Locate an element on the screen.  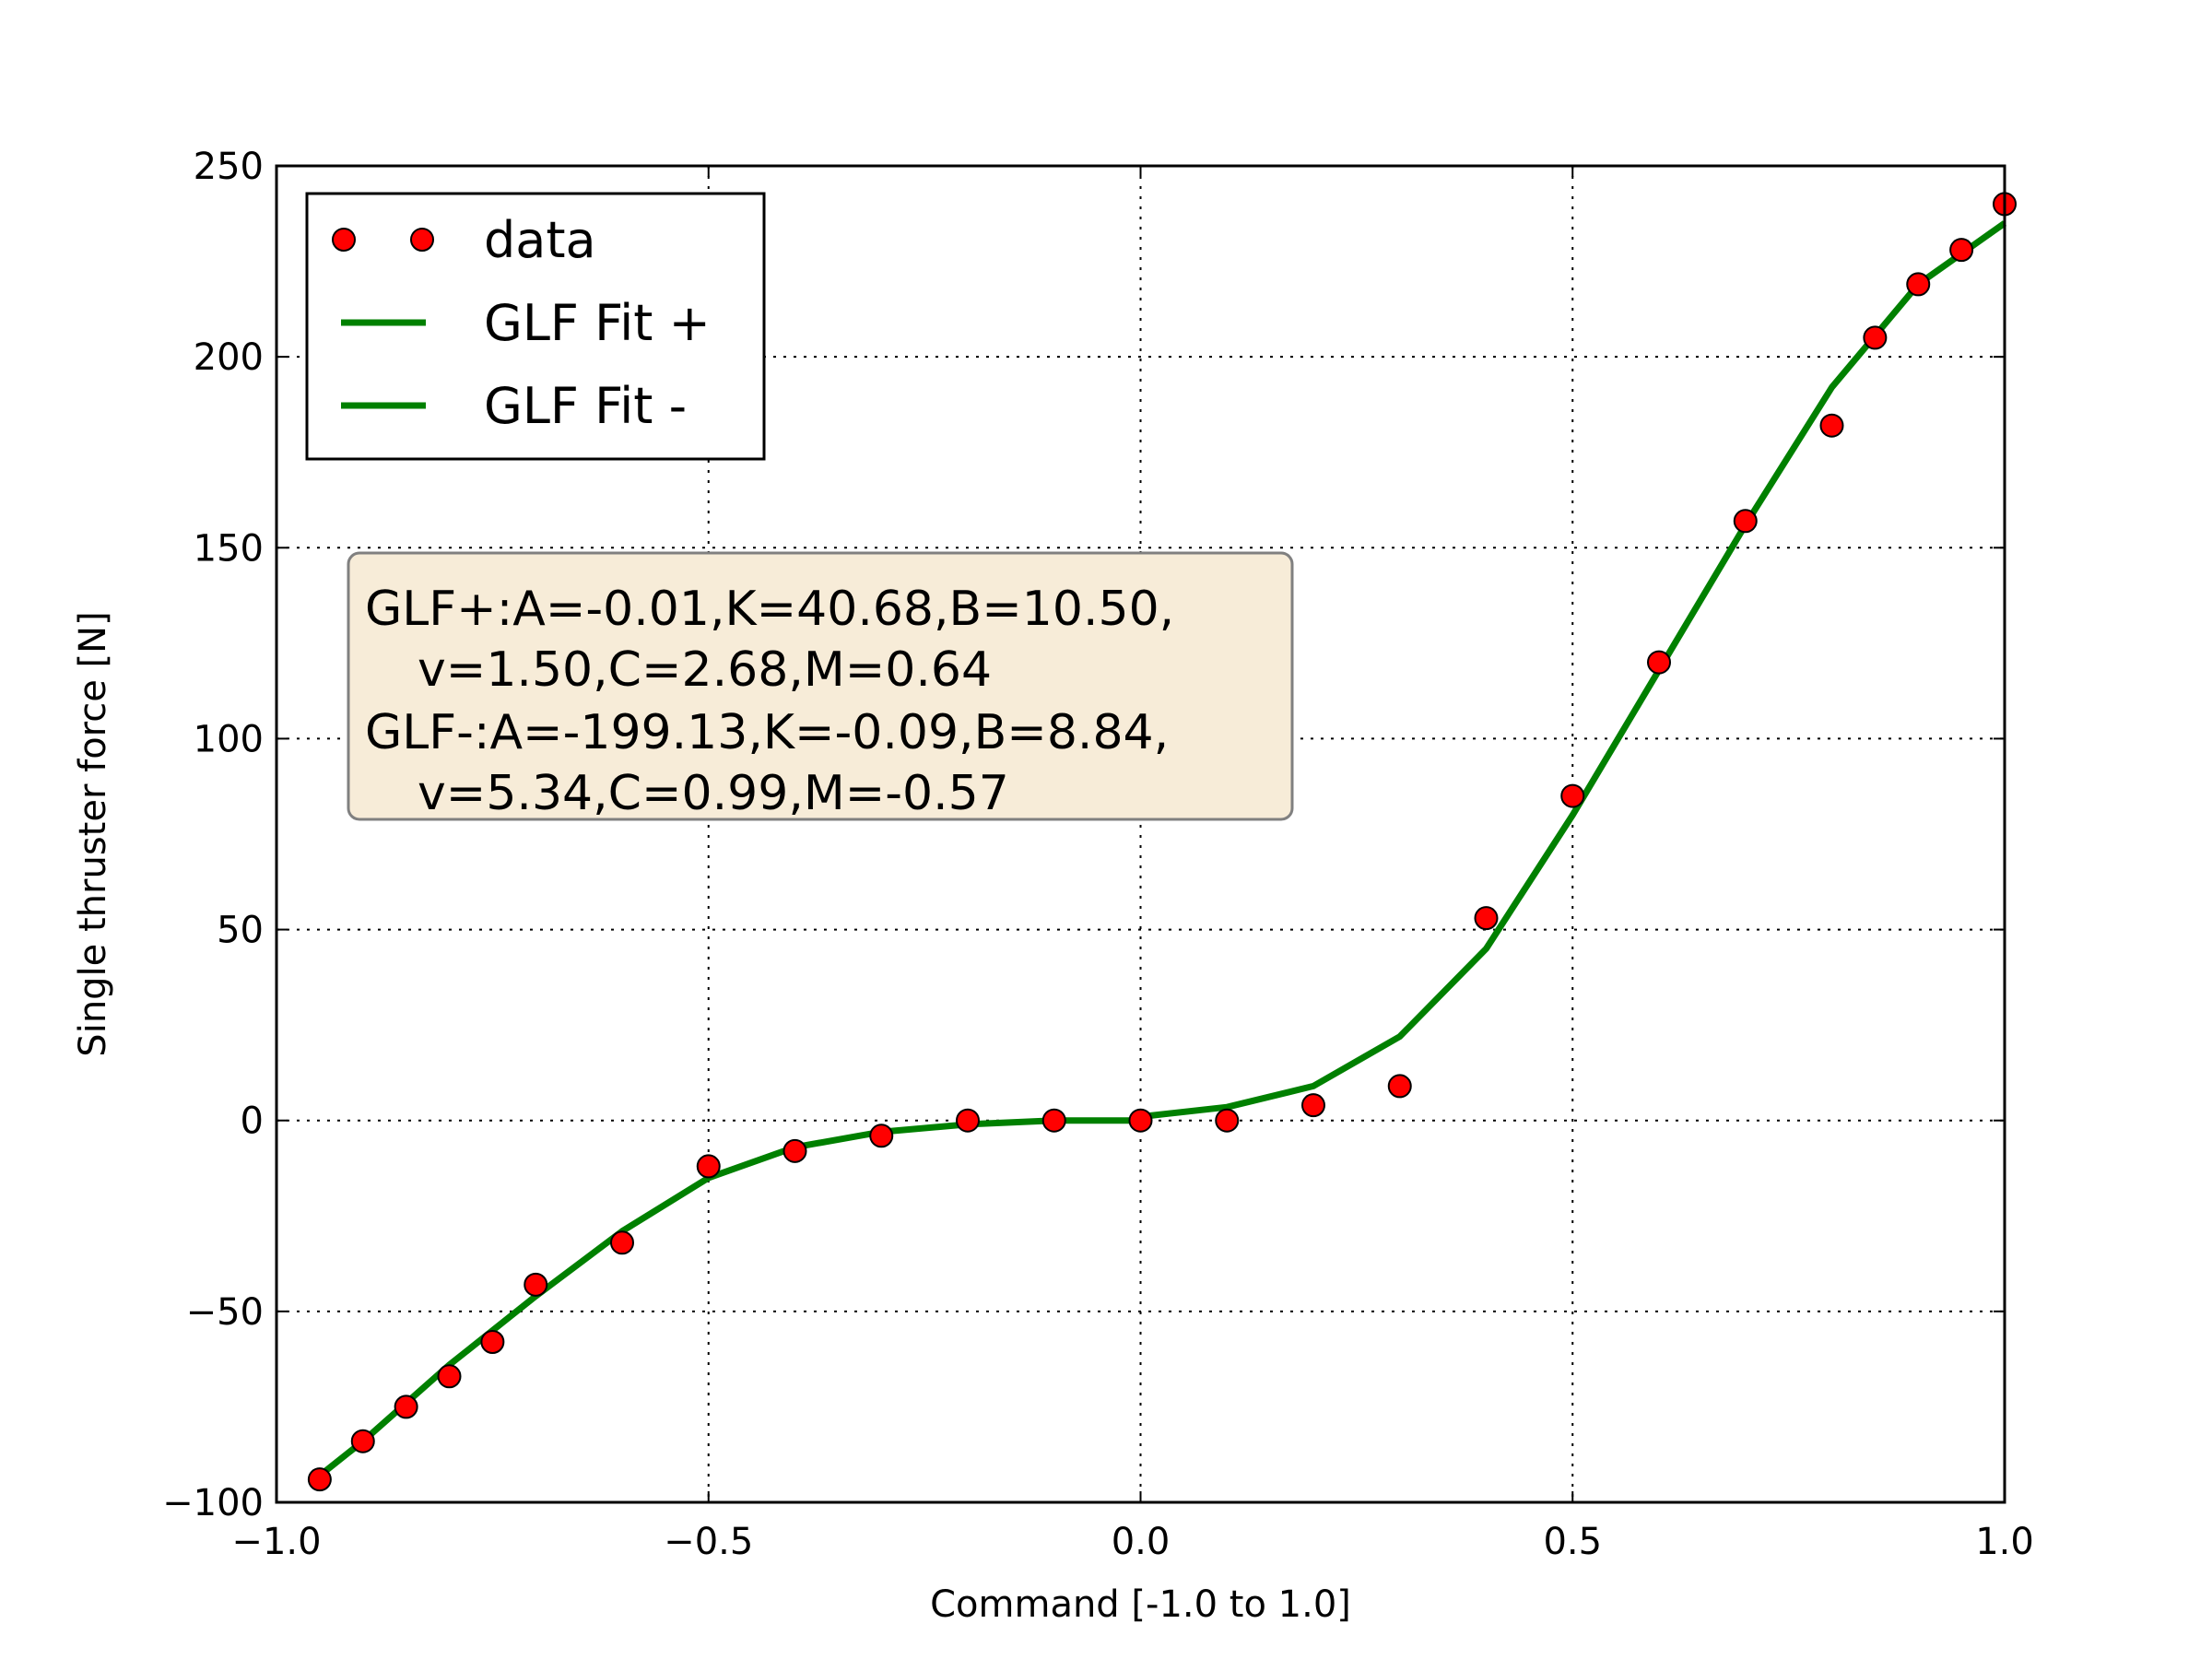
y-tick-label: 200 is located at coordinates (229, 357).